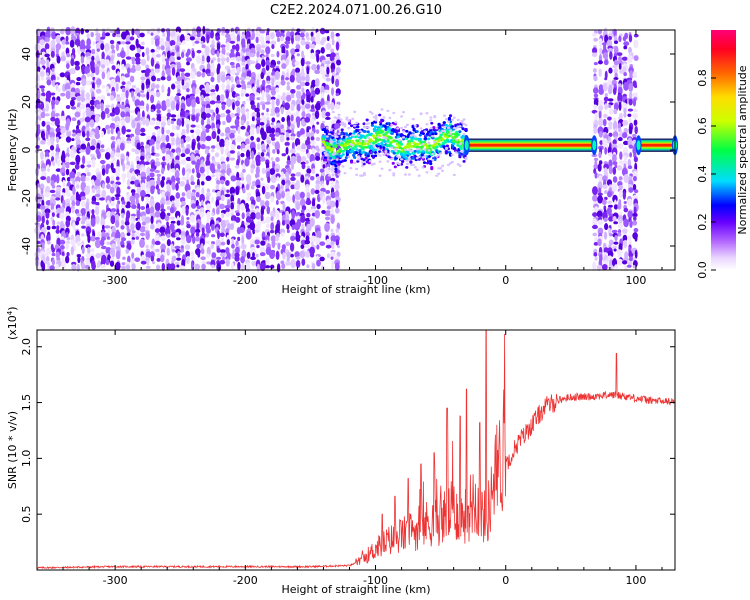  What do you see at coordinates (26, 403) in the screenshot?
I see `snr-y-tick-label: 1.5` at bounding box center [26, 403].